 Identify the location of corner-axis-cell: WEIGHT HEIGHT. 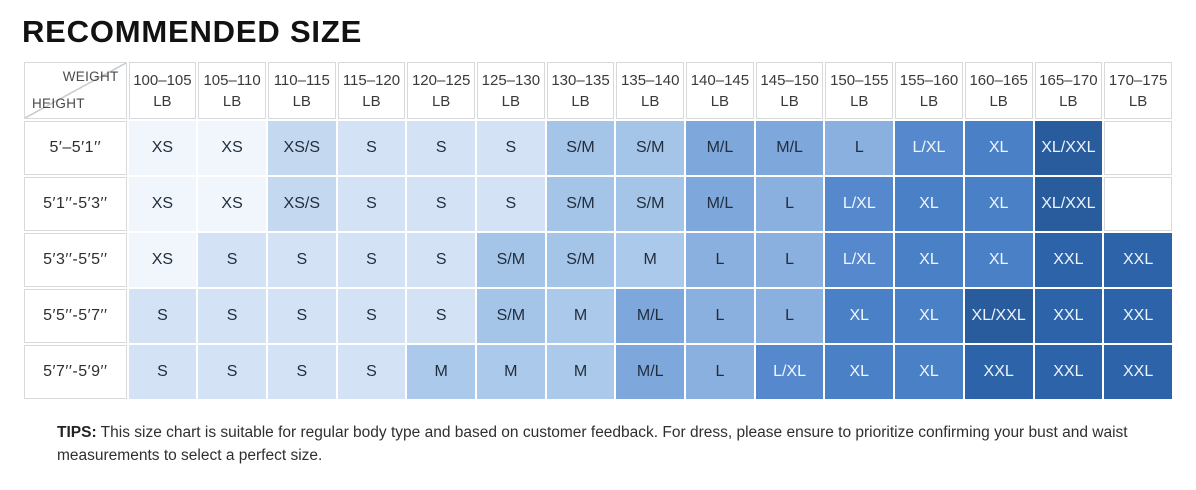
(75, 90).